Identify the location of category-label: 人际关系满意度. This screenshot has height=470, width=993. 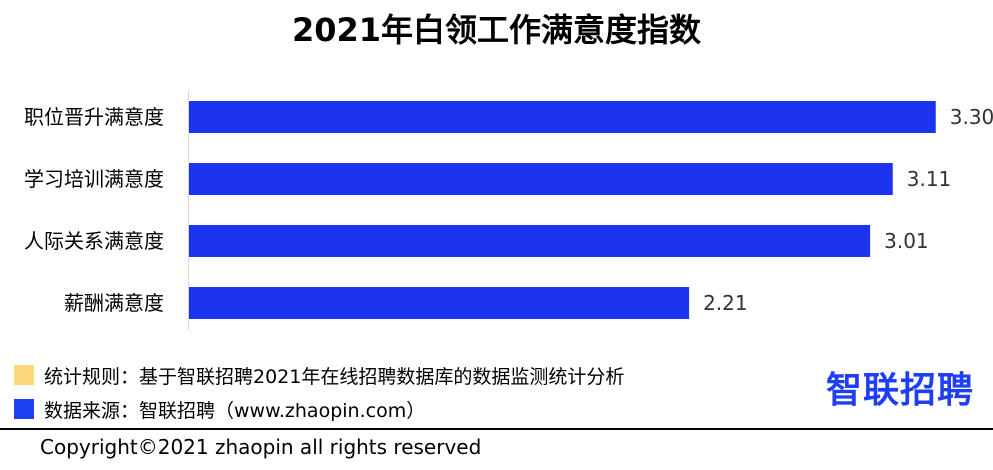
(94, 241).